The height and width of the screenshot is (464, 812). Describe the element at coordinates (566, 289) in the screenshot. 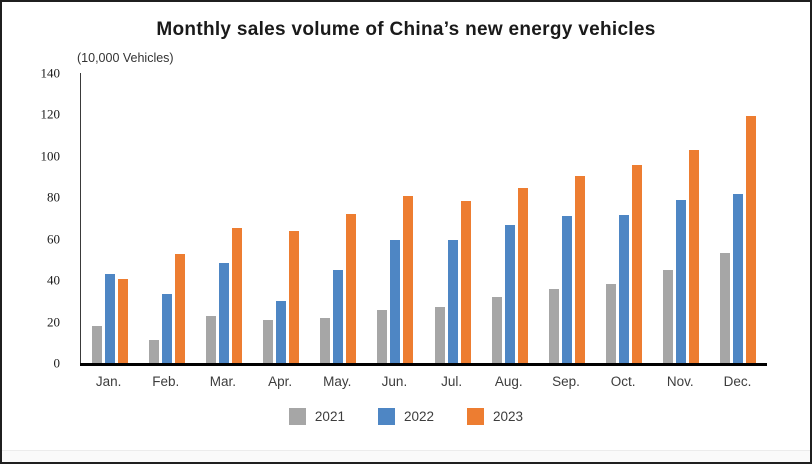

I see `bar-2022-sep` at that location.